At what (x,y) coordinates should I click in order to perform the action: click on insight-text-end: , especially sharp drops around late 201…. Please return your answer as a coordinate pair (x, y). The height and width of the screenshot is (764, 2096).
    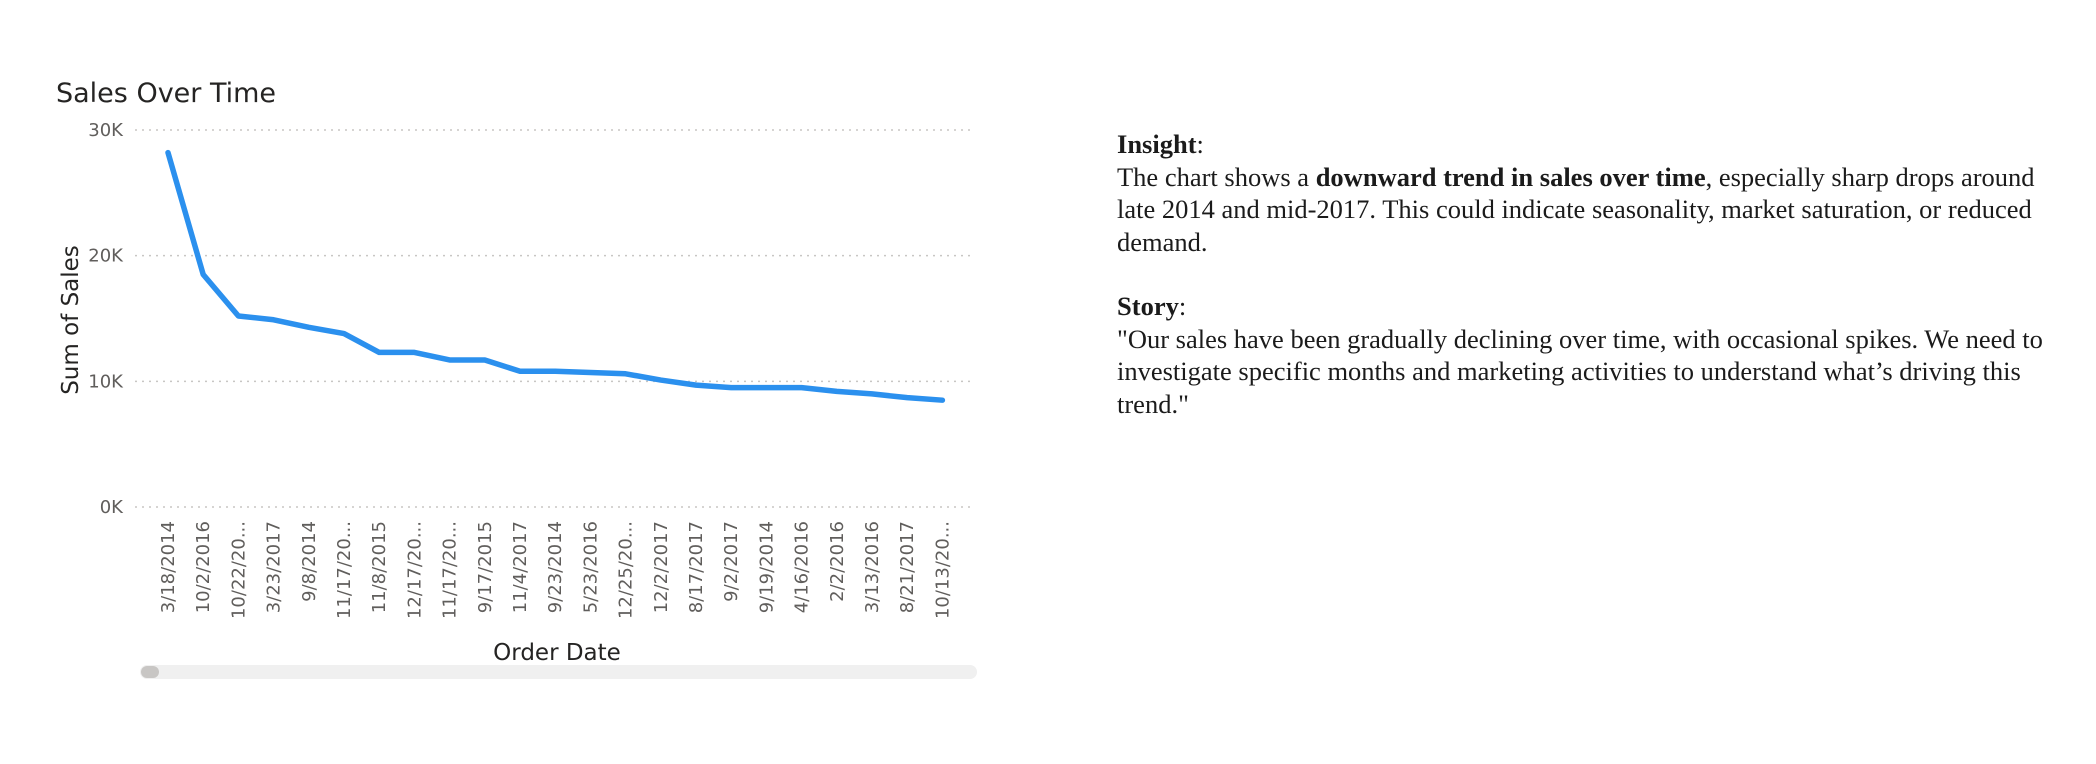
    Looking at the image, I should click on (1576, 209).